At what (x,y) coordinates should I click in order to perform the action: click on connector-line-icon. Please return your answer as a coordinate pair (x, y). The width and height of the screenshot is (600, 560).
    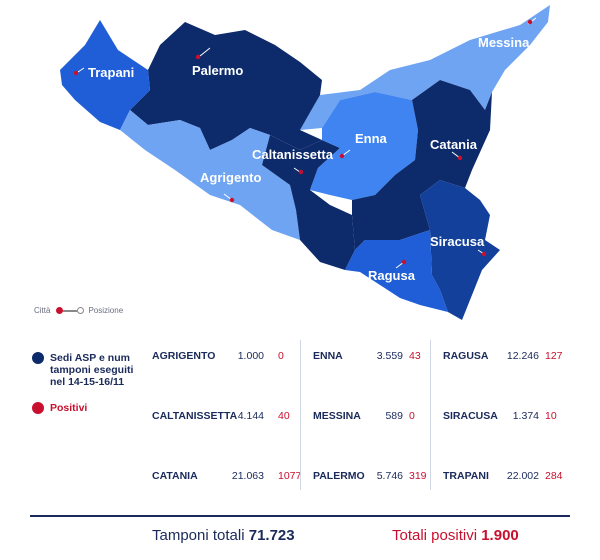
    Looking at the image, I should click on (70, 310).